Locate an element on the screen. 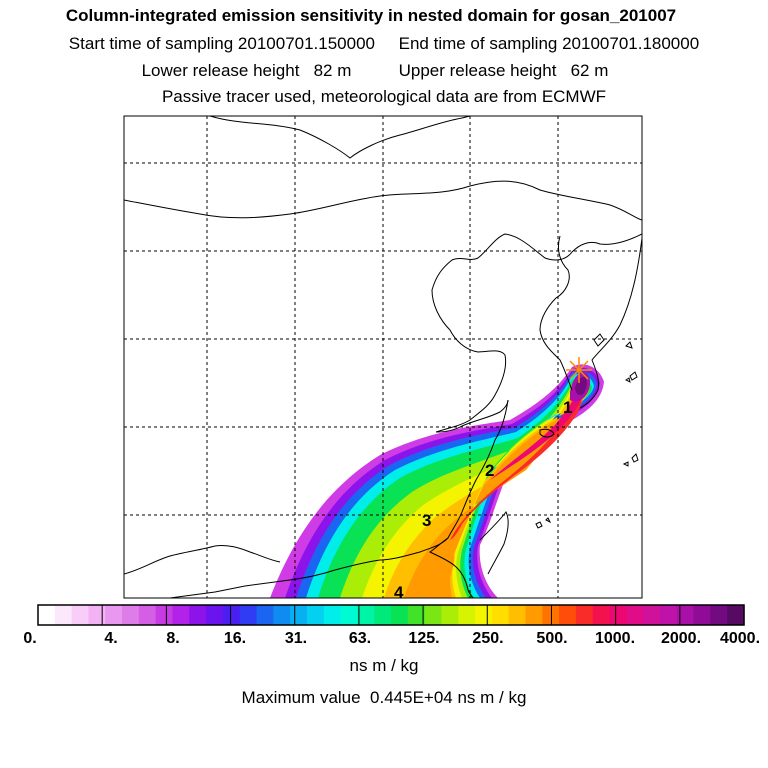 This screenshot has height=768, width=768. coastline-korea-west is located at coordinates (556, 313).